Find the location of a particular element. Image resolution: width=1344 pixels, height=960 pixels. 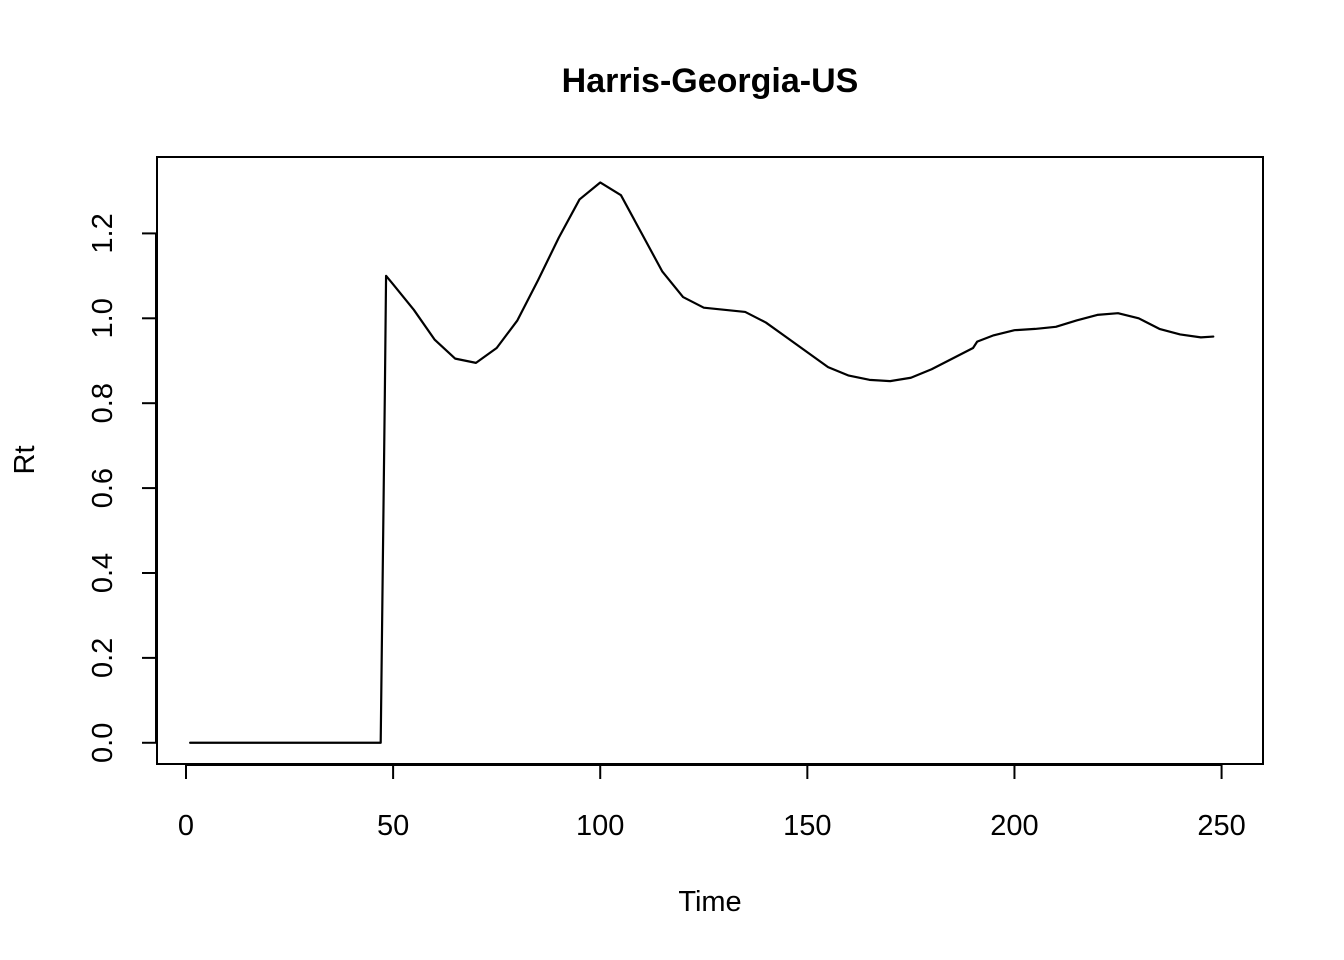

x-tick-label: 0 is located at coordinates (186, 826).